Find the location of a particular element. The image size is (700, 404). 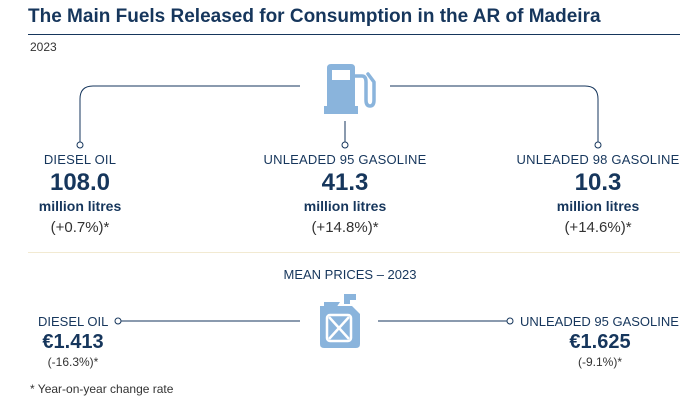

jerrycan-icon is located at coordinates (340, 321).